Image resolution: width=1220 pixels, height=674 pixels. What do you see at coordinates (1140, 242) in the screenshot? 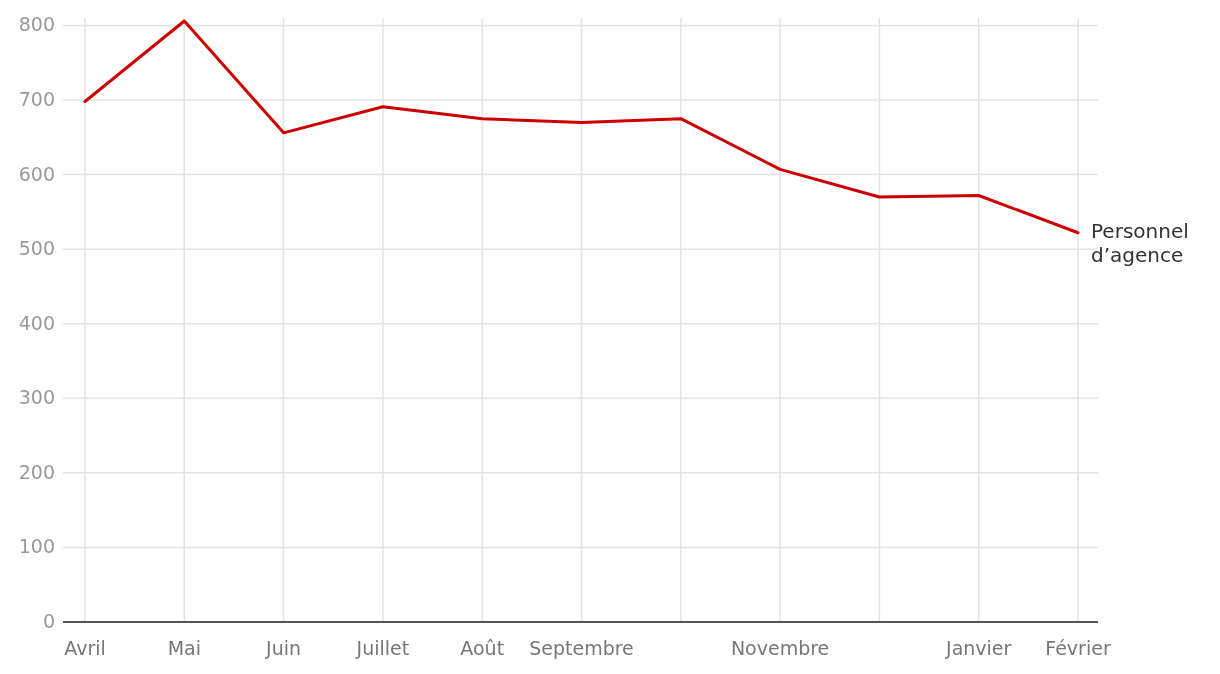
I see `series-label: Personnel d’agence` at bounding box center [1140, 242].